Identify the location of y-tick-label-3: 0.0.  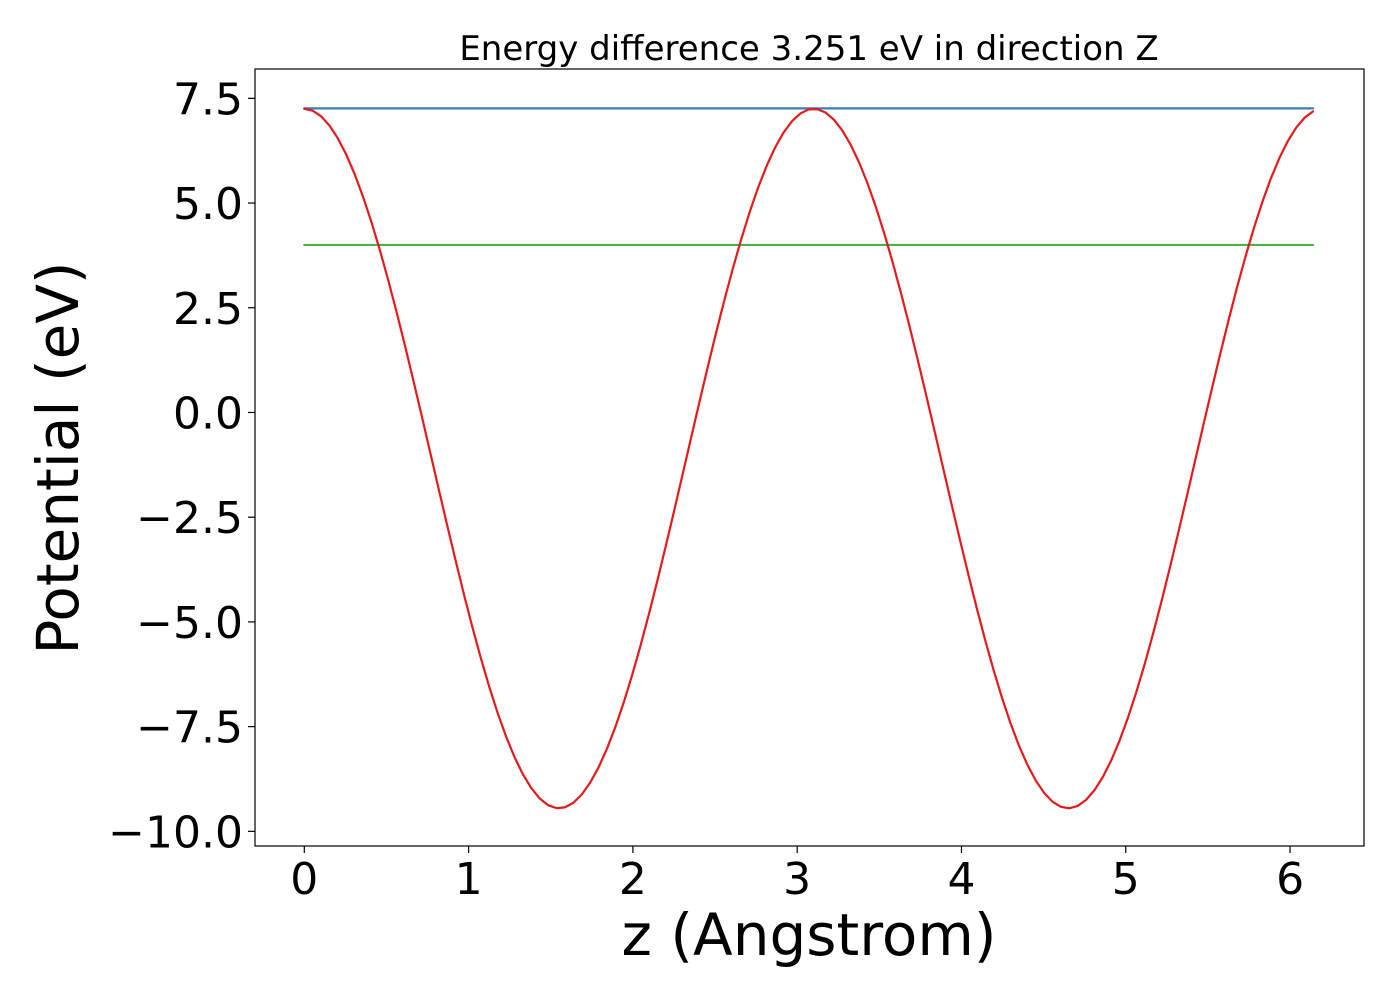
(208, 413).